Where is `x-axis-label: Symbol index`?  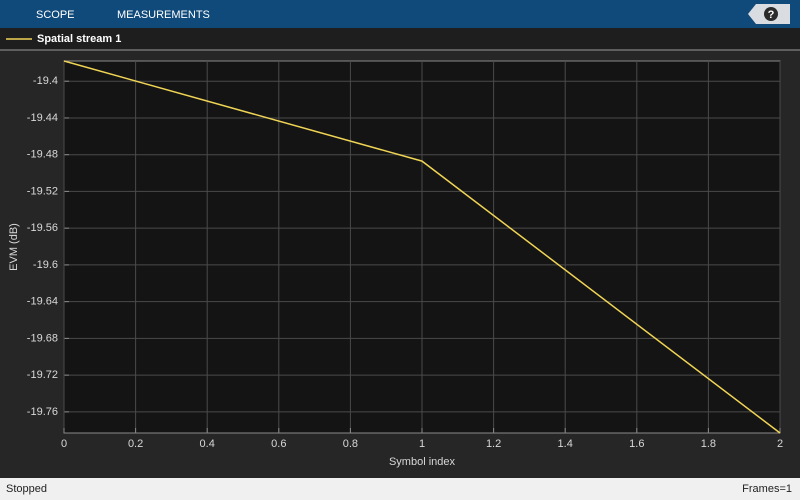
x-axis-label: Symbol index is located at coordinates (422, 462).